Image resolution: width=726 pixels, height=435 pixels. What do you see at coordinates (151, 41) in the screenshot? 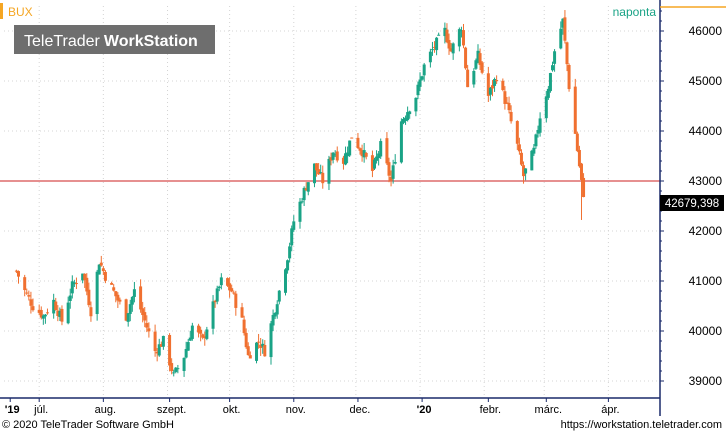
I see `brand-bold: WorkStation` at bounding box center [151, 41].